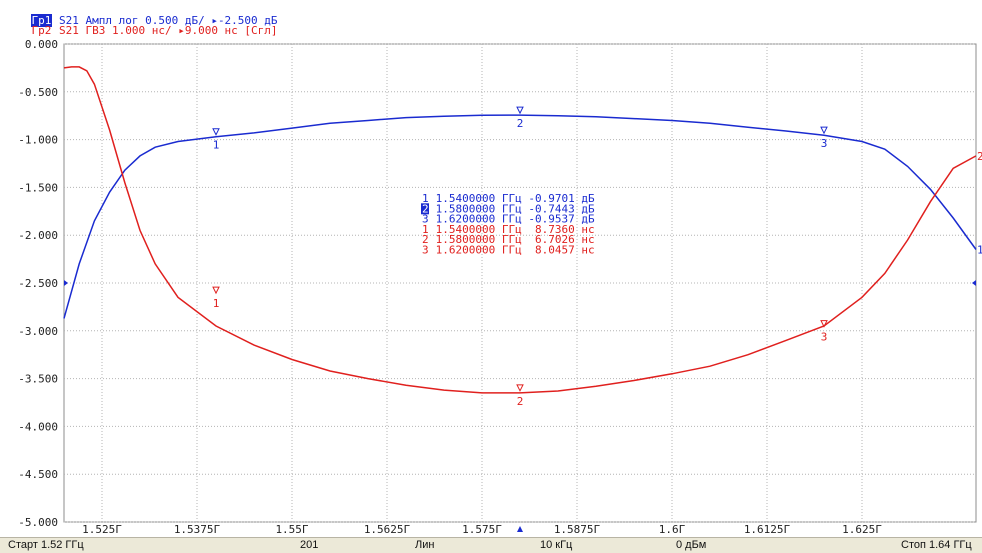  Describe the element at coordinates (672, 529) in the screenshot. I see `x-tick-label: 1.6Г` at that location.